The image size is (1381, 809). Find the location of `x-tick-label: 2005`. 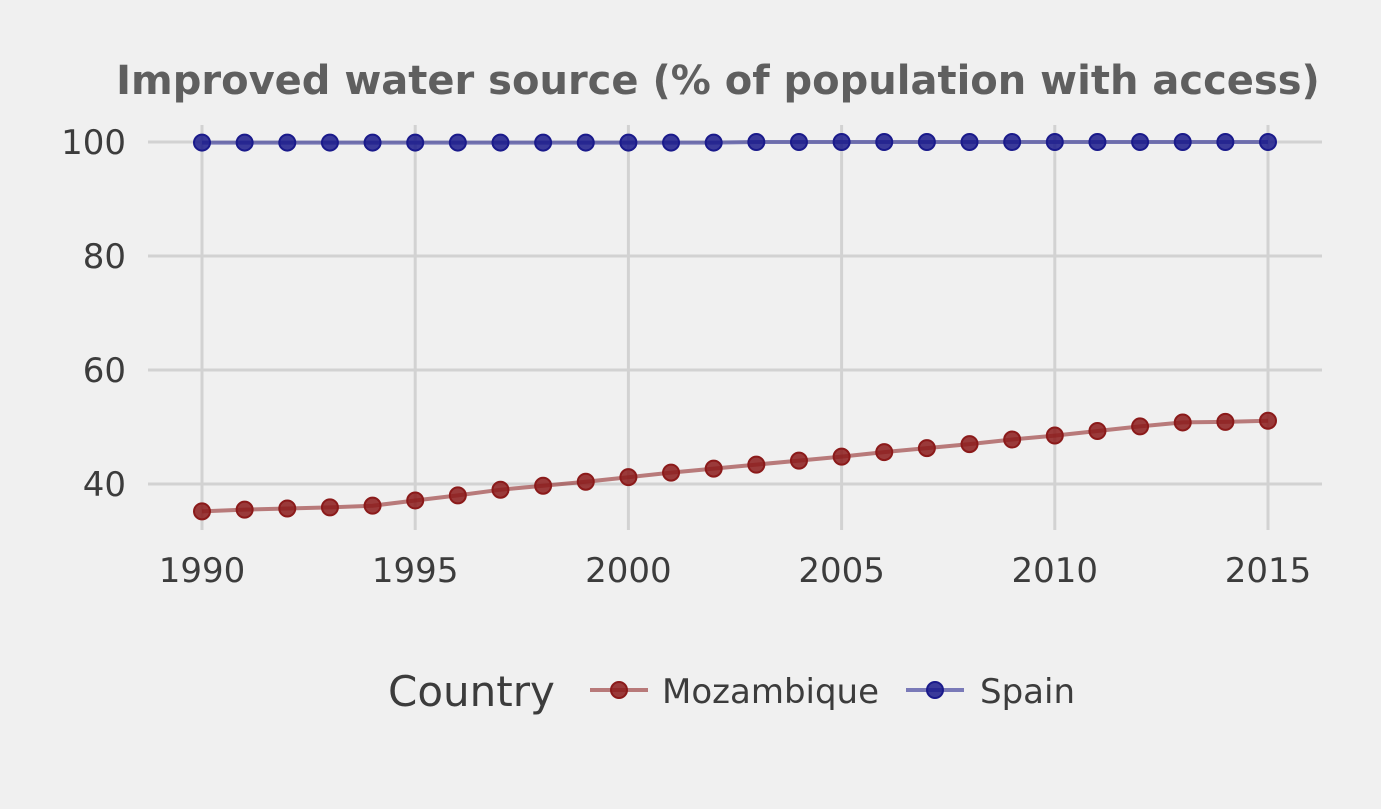

x-tick-label: 2005 is located at coordinates (841, 571).